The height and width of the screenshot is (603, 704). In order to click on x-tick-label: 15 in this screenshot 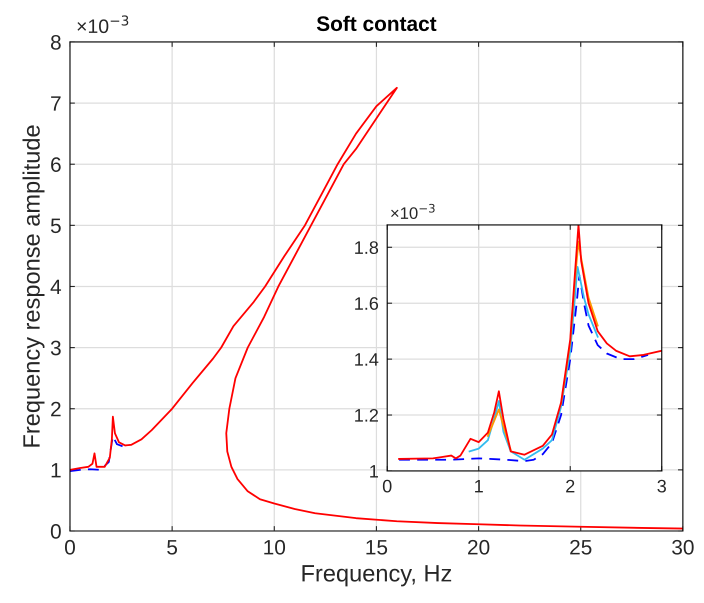, I will do `click(377, 547)`.